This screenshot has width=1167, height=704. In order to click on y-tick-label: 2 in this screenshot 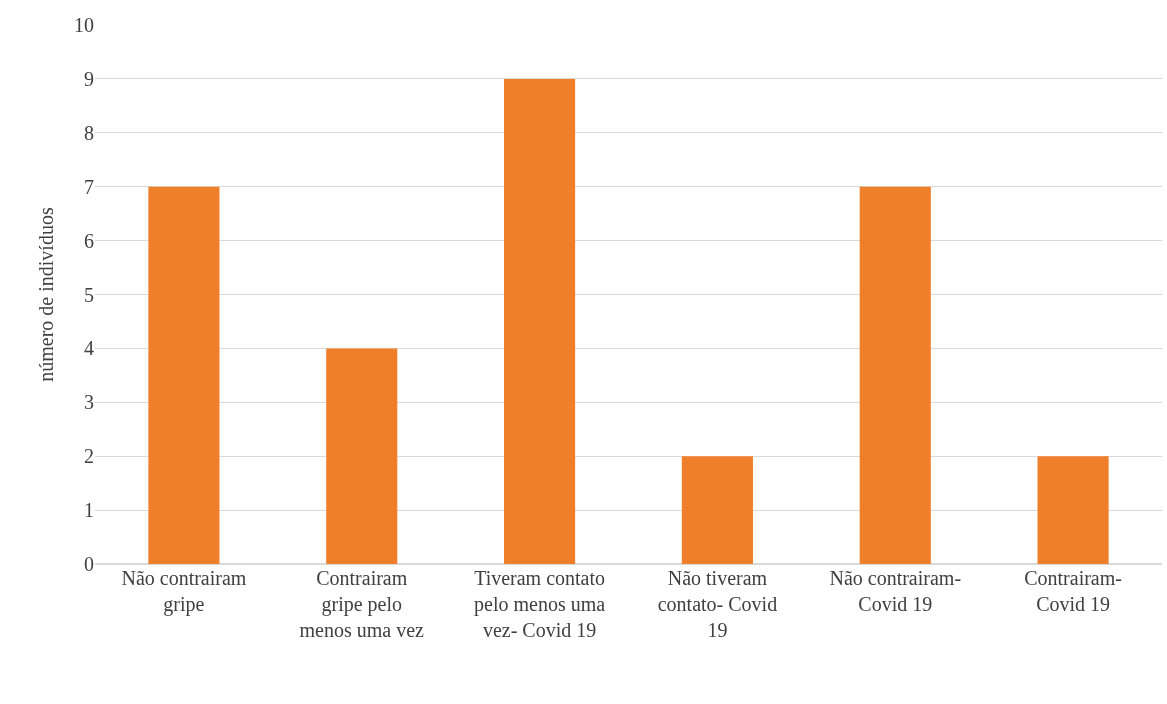, I will do `click(89, 456)`.